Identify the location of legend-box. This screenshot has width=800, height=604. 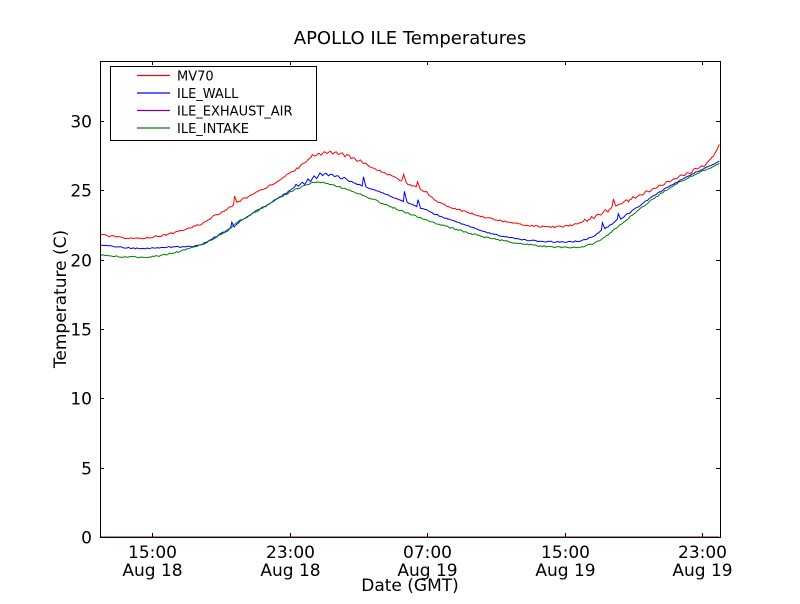
(213, 103).